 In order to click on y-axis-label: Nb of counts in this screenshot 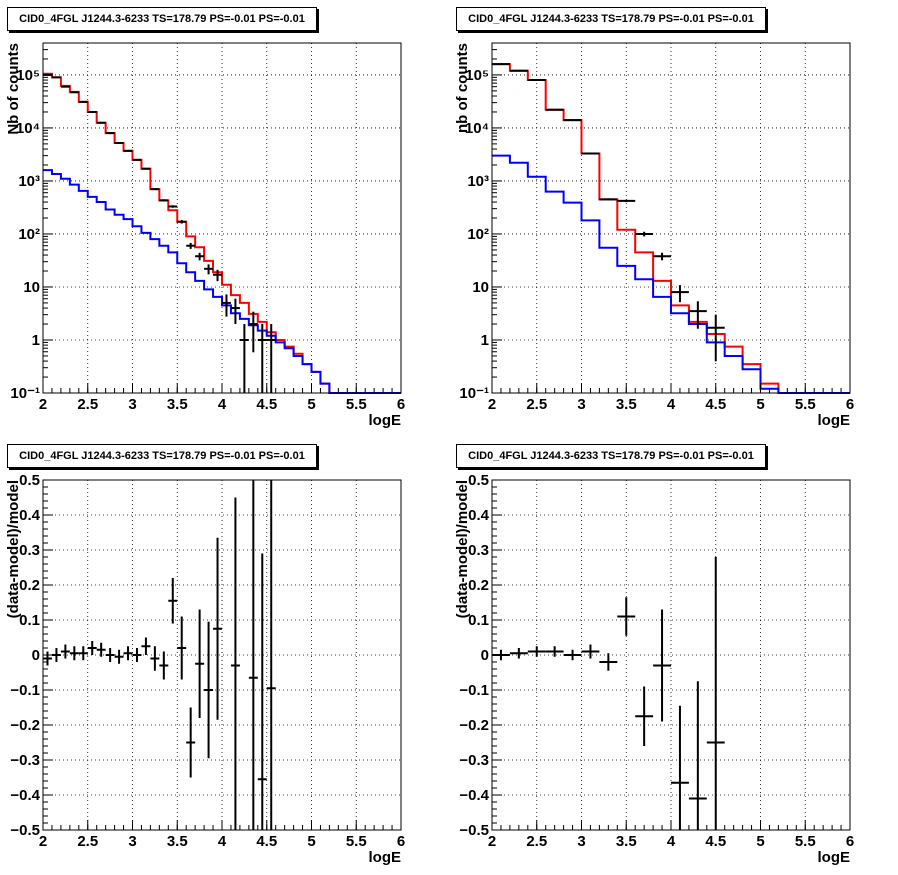, I will do `click(13, 89)`.